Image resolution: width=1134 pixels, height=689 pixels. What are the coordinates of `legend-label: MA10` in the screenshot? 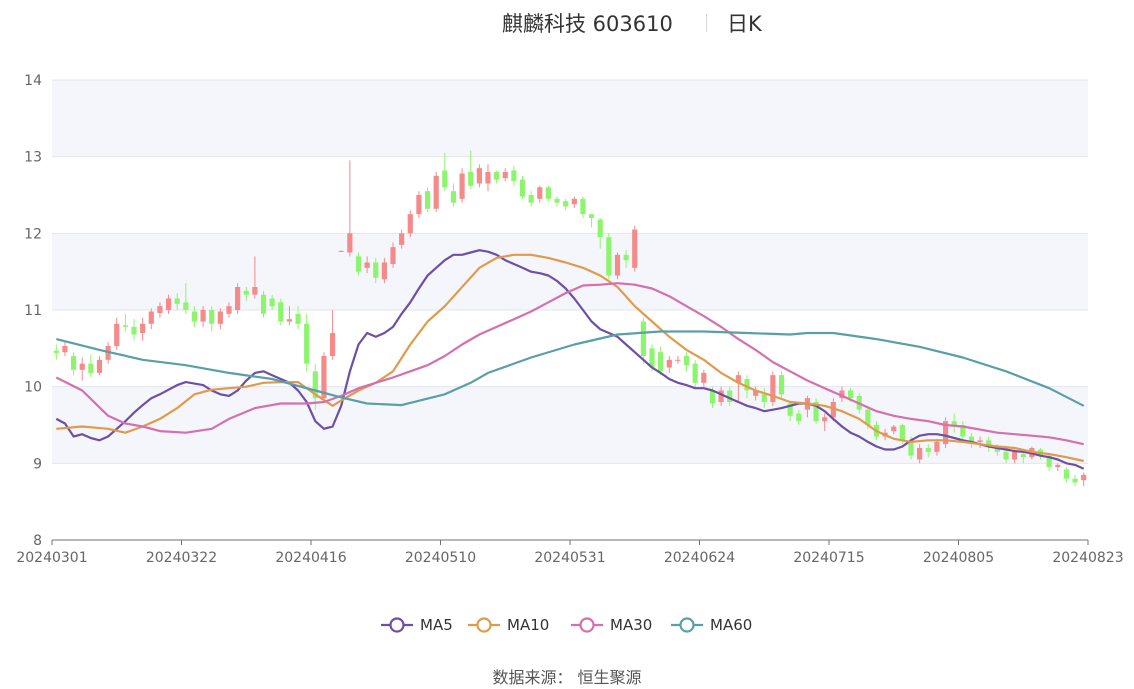 It's located at (528, 625).